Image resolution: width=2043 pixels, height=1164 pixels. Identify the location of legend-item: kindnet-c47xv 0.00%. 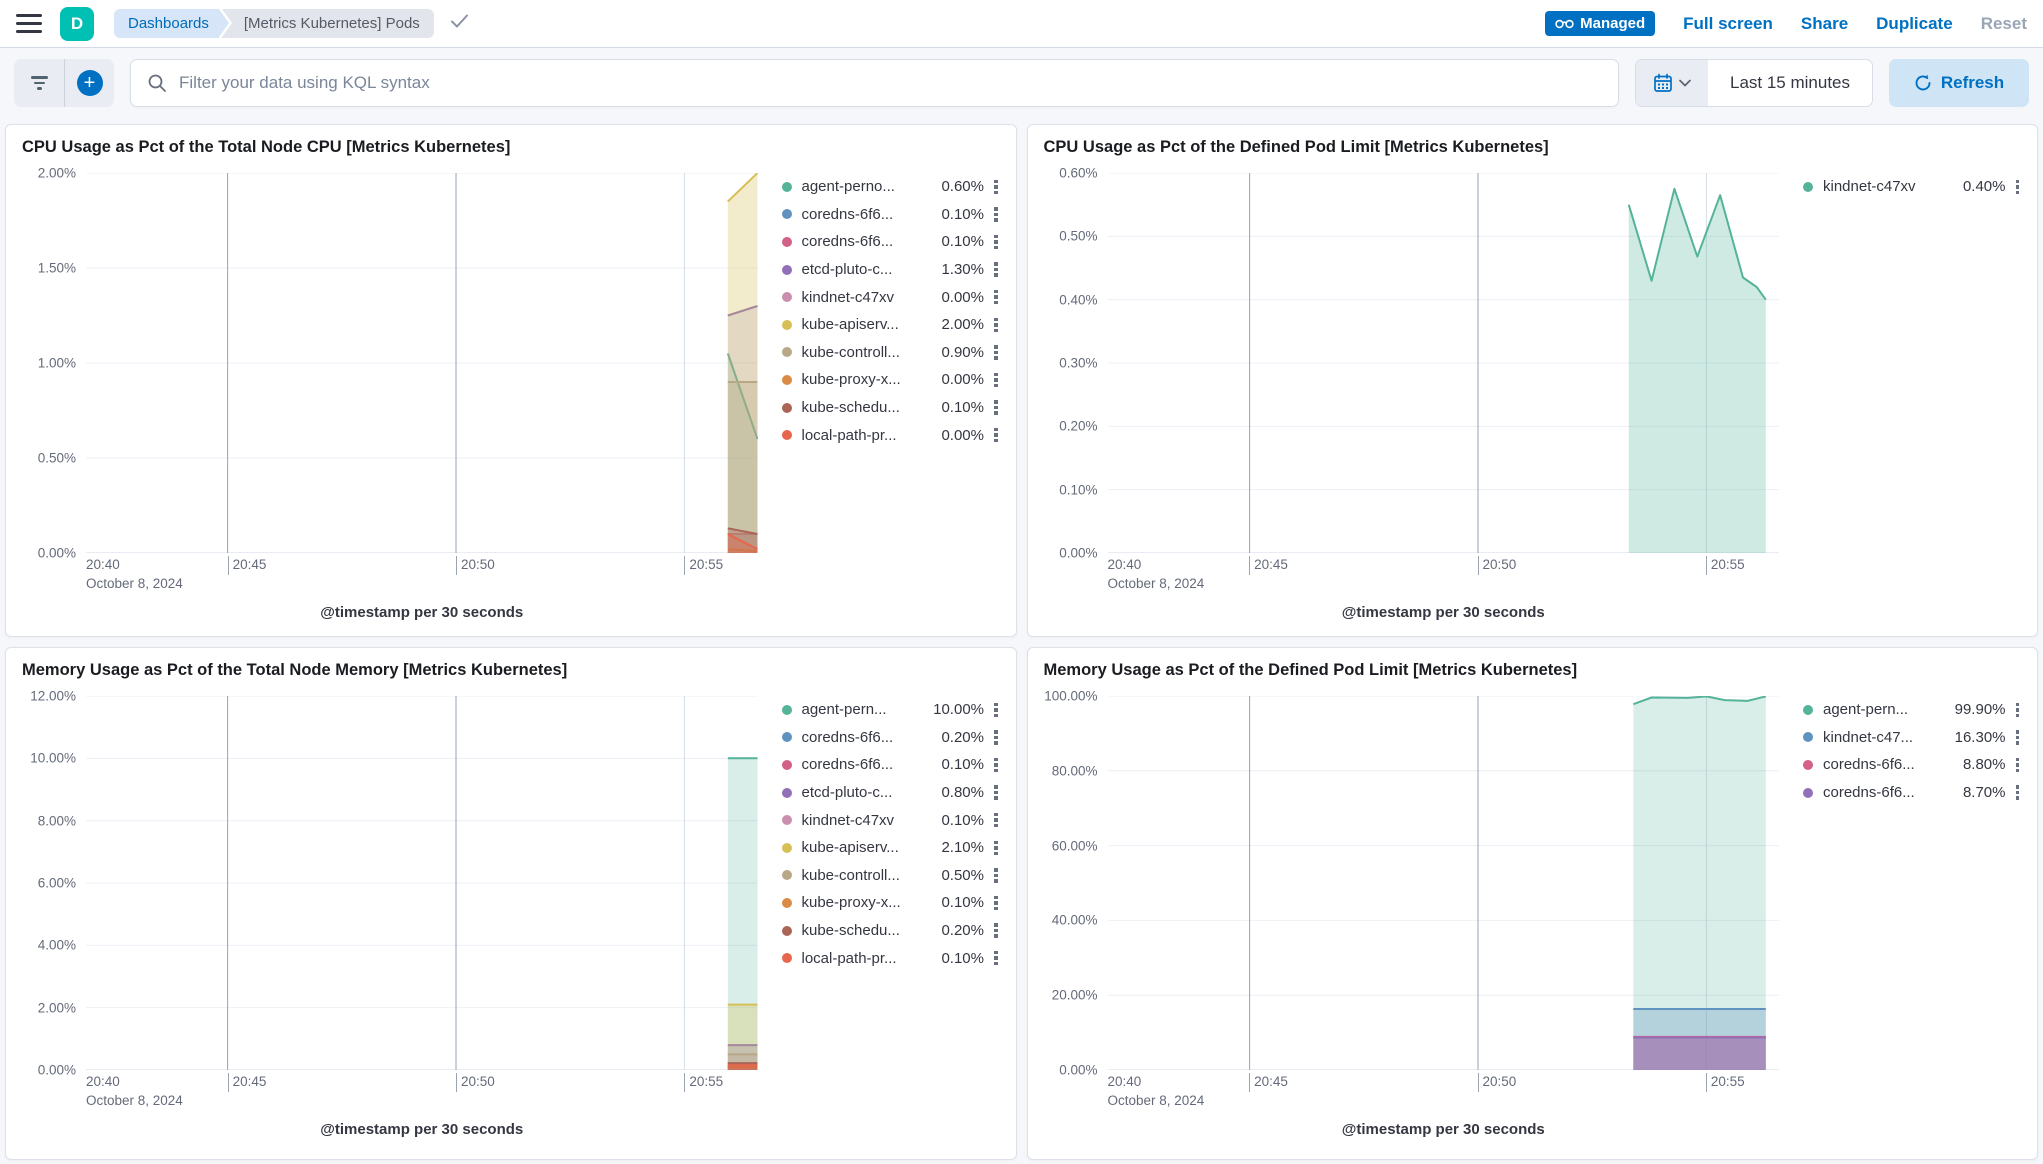
(890, 297).